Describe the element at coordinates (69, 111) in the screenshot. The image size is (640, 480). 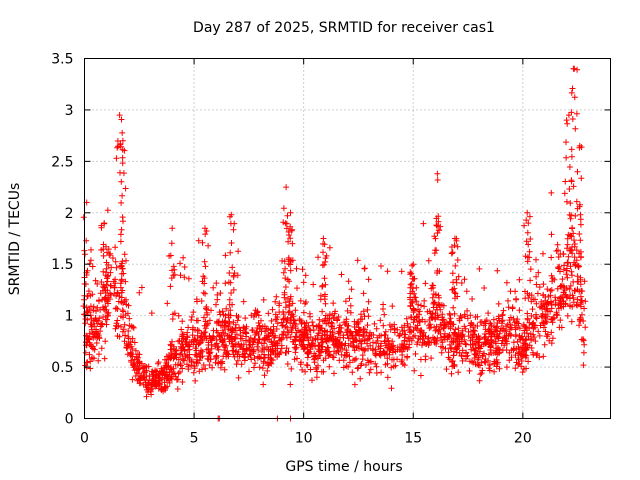
I see `y-tick-label: 3` at that location.